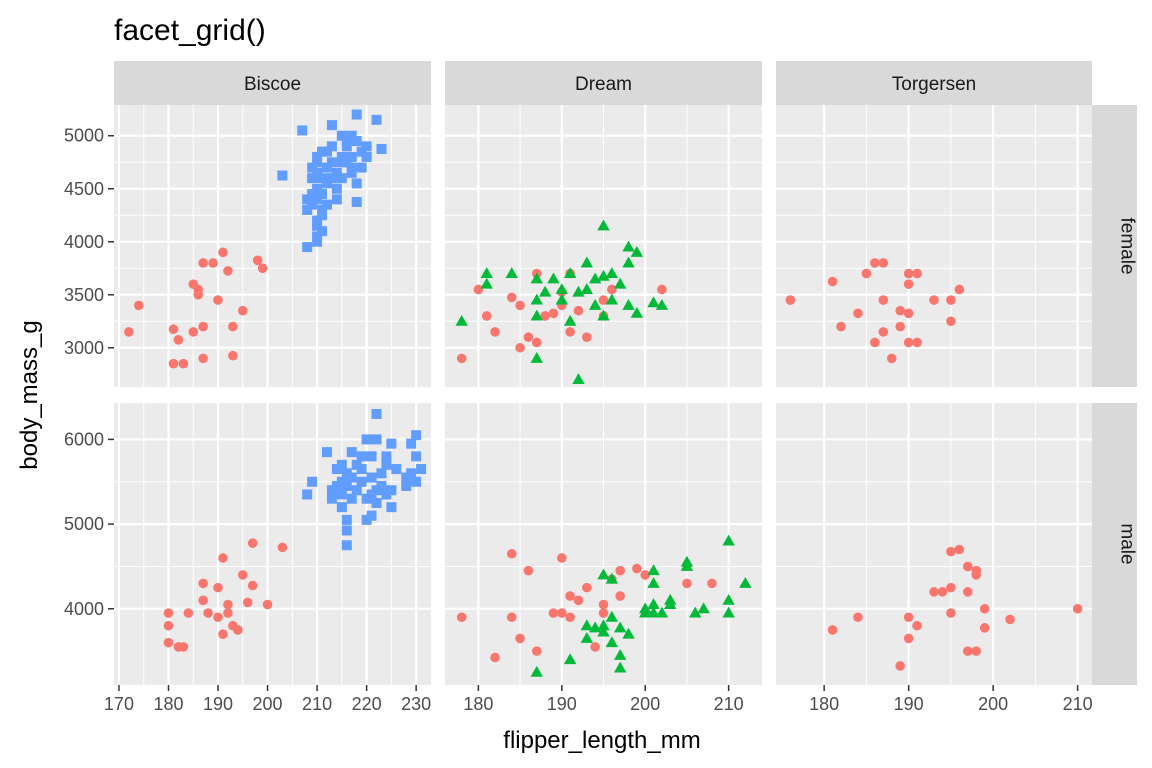 The image size is (1152, 768). What do you see at coordinates (84, 295) in the screenshot?
I see `y-tick-label: 3500` at bounding box center [84, 295].